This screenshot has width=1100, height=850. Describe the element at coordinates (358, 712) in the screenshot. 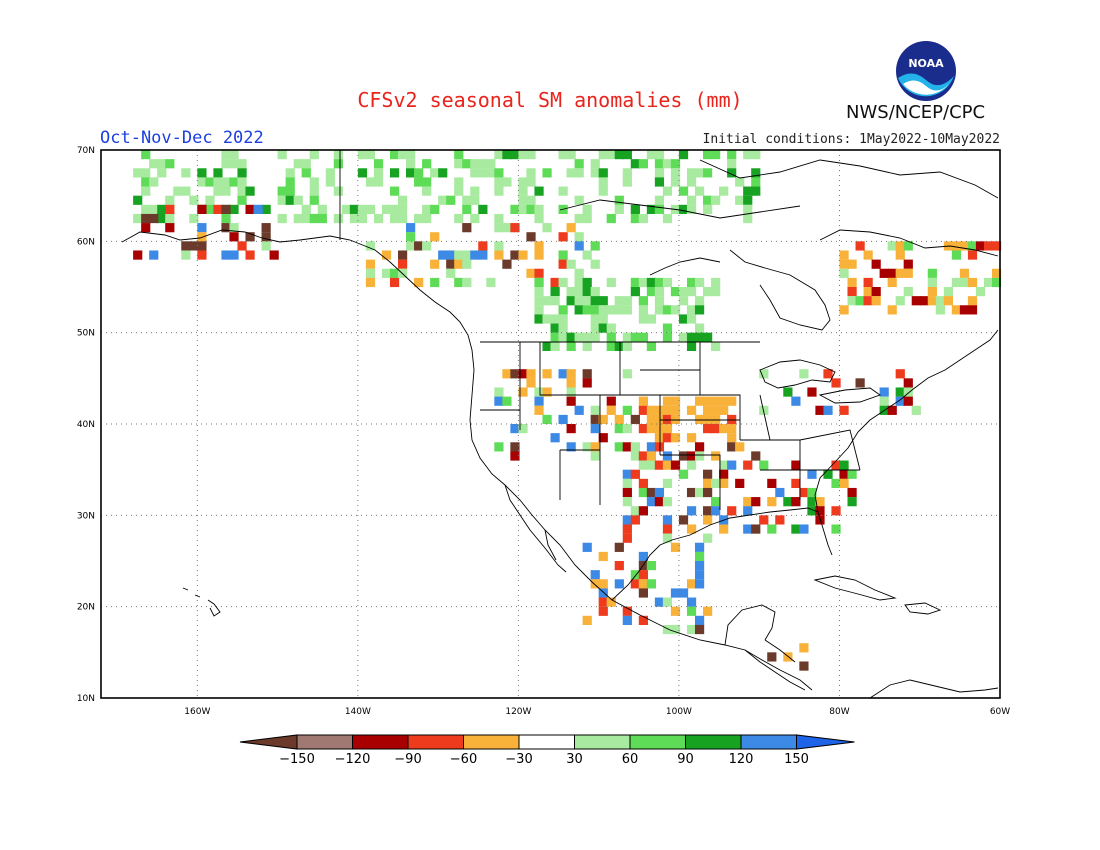

I see `longitude-tick-label: 140W` at that location.